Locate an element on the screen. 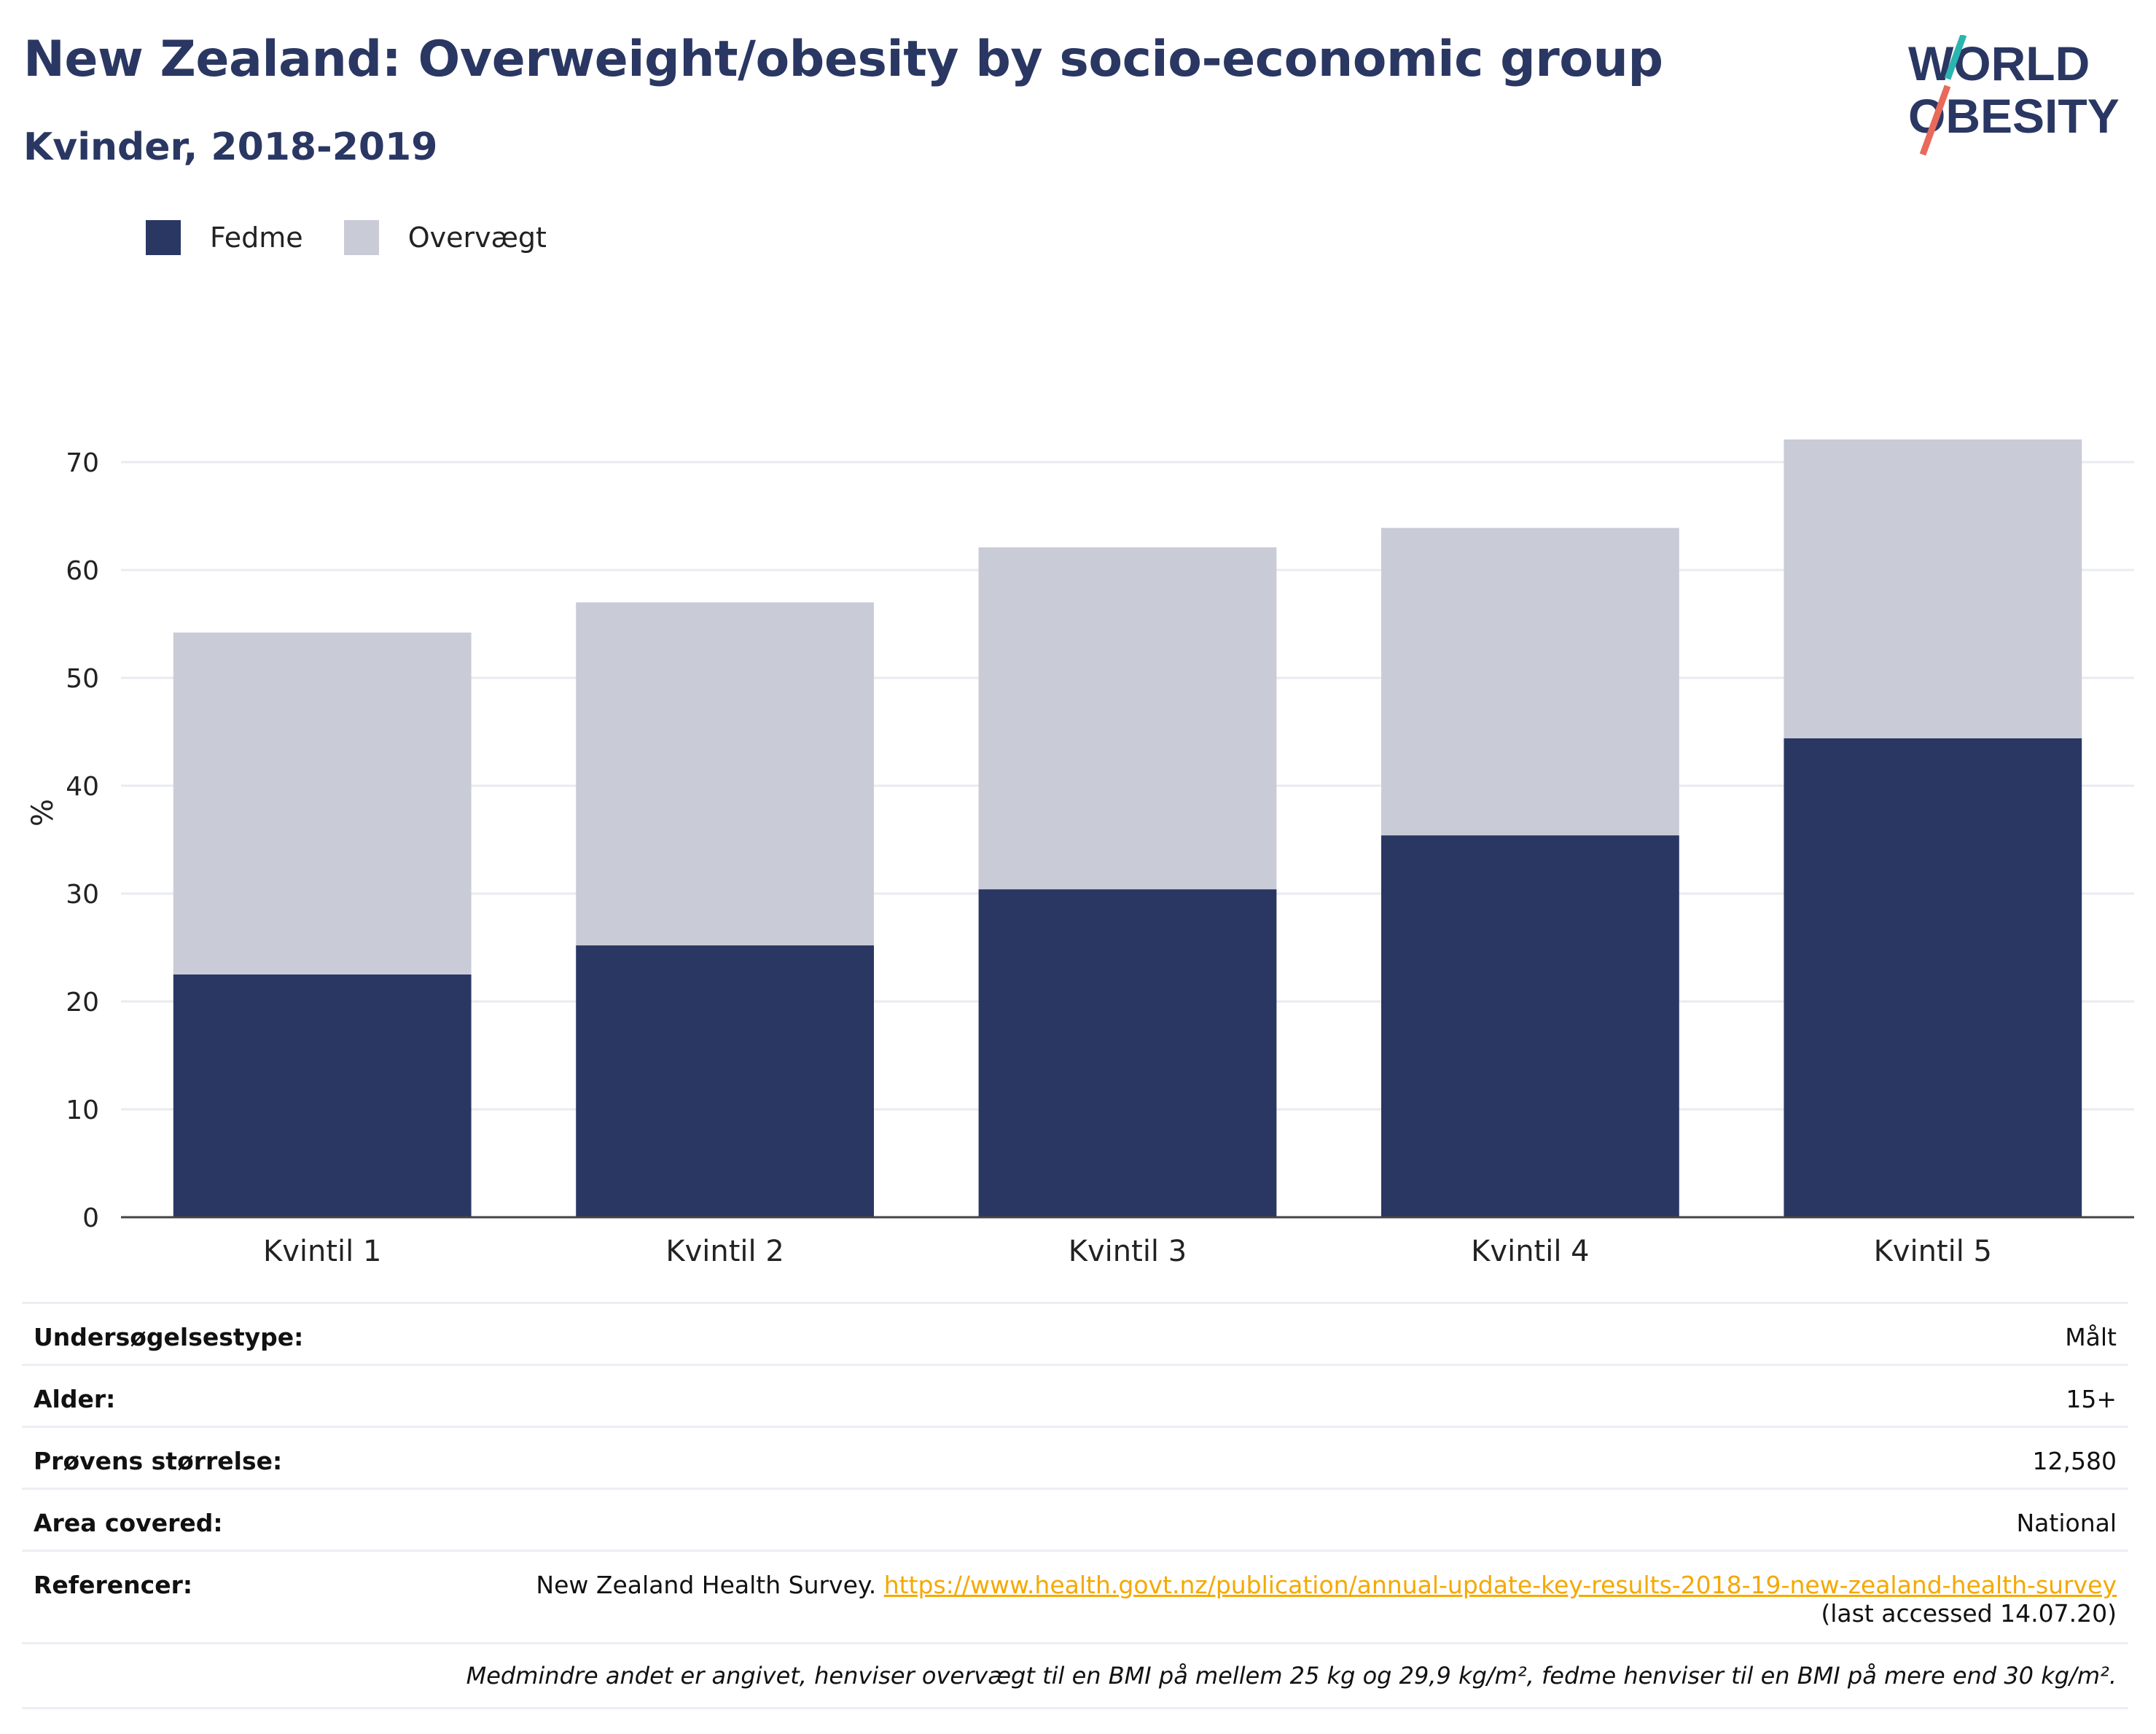  reference-accessed: (last accessed 14.07.20) is located at coordinates (1969, 1614).